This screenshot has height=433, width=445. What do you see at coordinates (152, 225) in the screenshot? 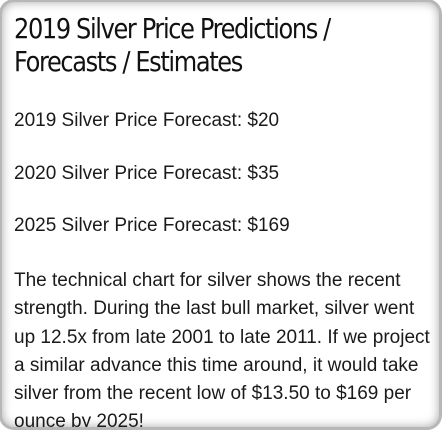
I see `forecast-2025: 2025 Silver Price Forecast: $169` at bounding box center [152, 225].